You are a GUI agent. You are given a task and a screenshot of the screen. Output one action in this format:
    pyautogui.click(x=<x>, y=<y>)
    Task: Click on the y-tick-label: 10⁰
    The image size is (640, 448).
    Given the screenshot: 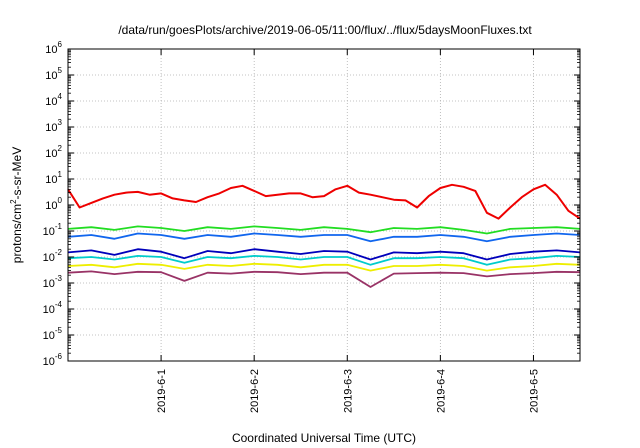 What is the action you would take?
    pyautogui.click(x=53, y=204)
    